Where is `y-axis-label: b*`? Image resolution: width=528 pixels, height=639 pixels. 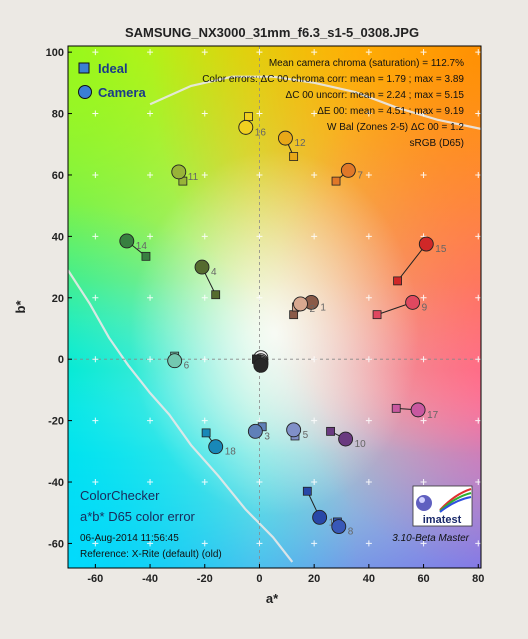 y-axis-label: b* is located at coordinates (20, 307).